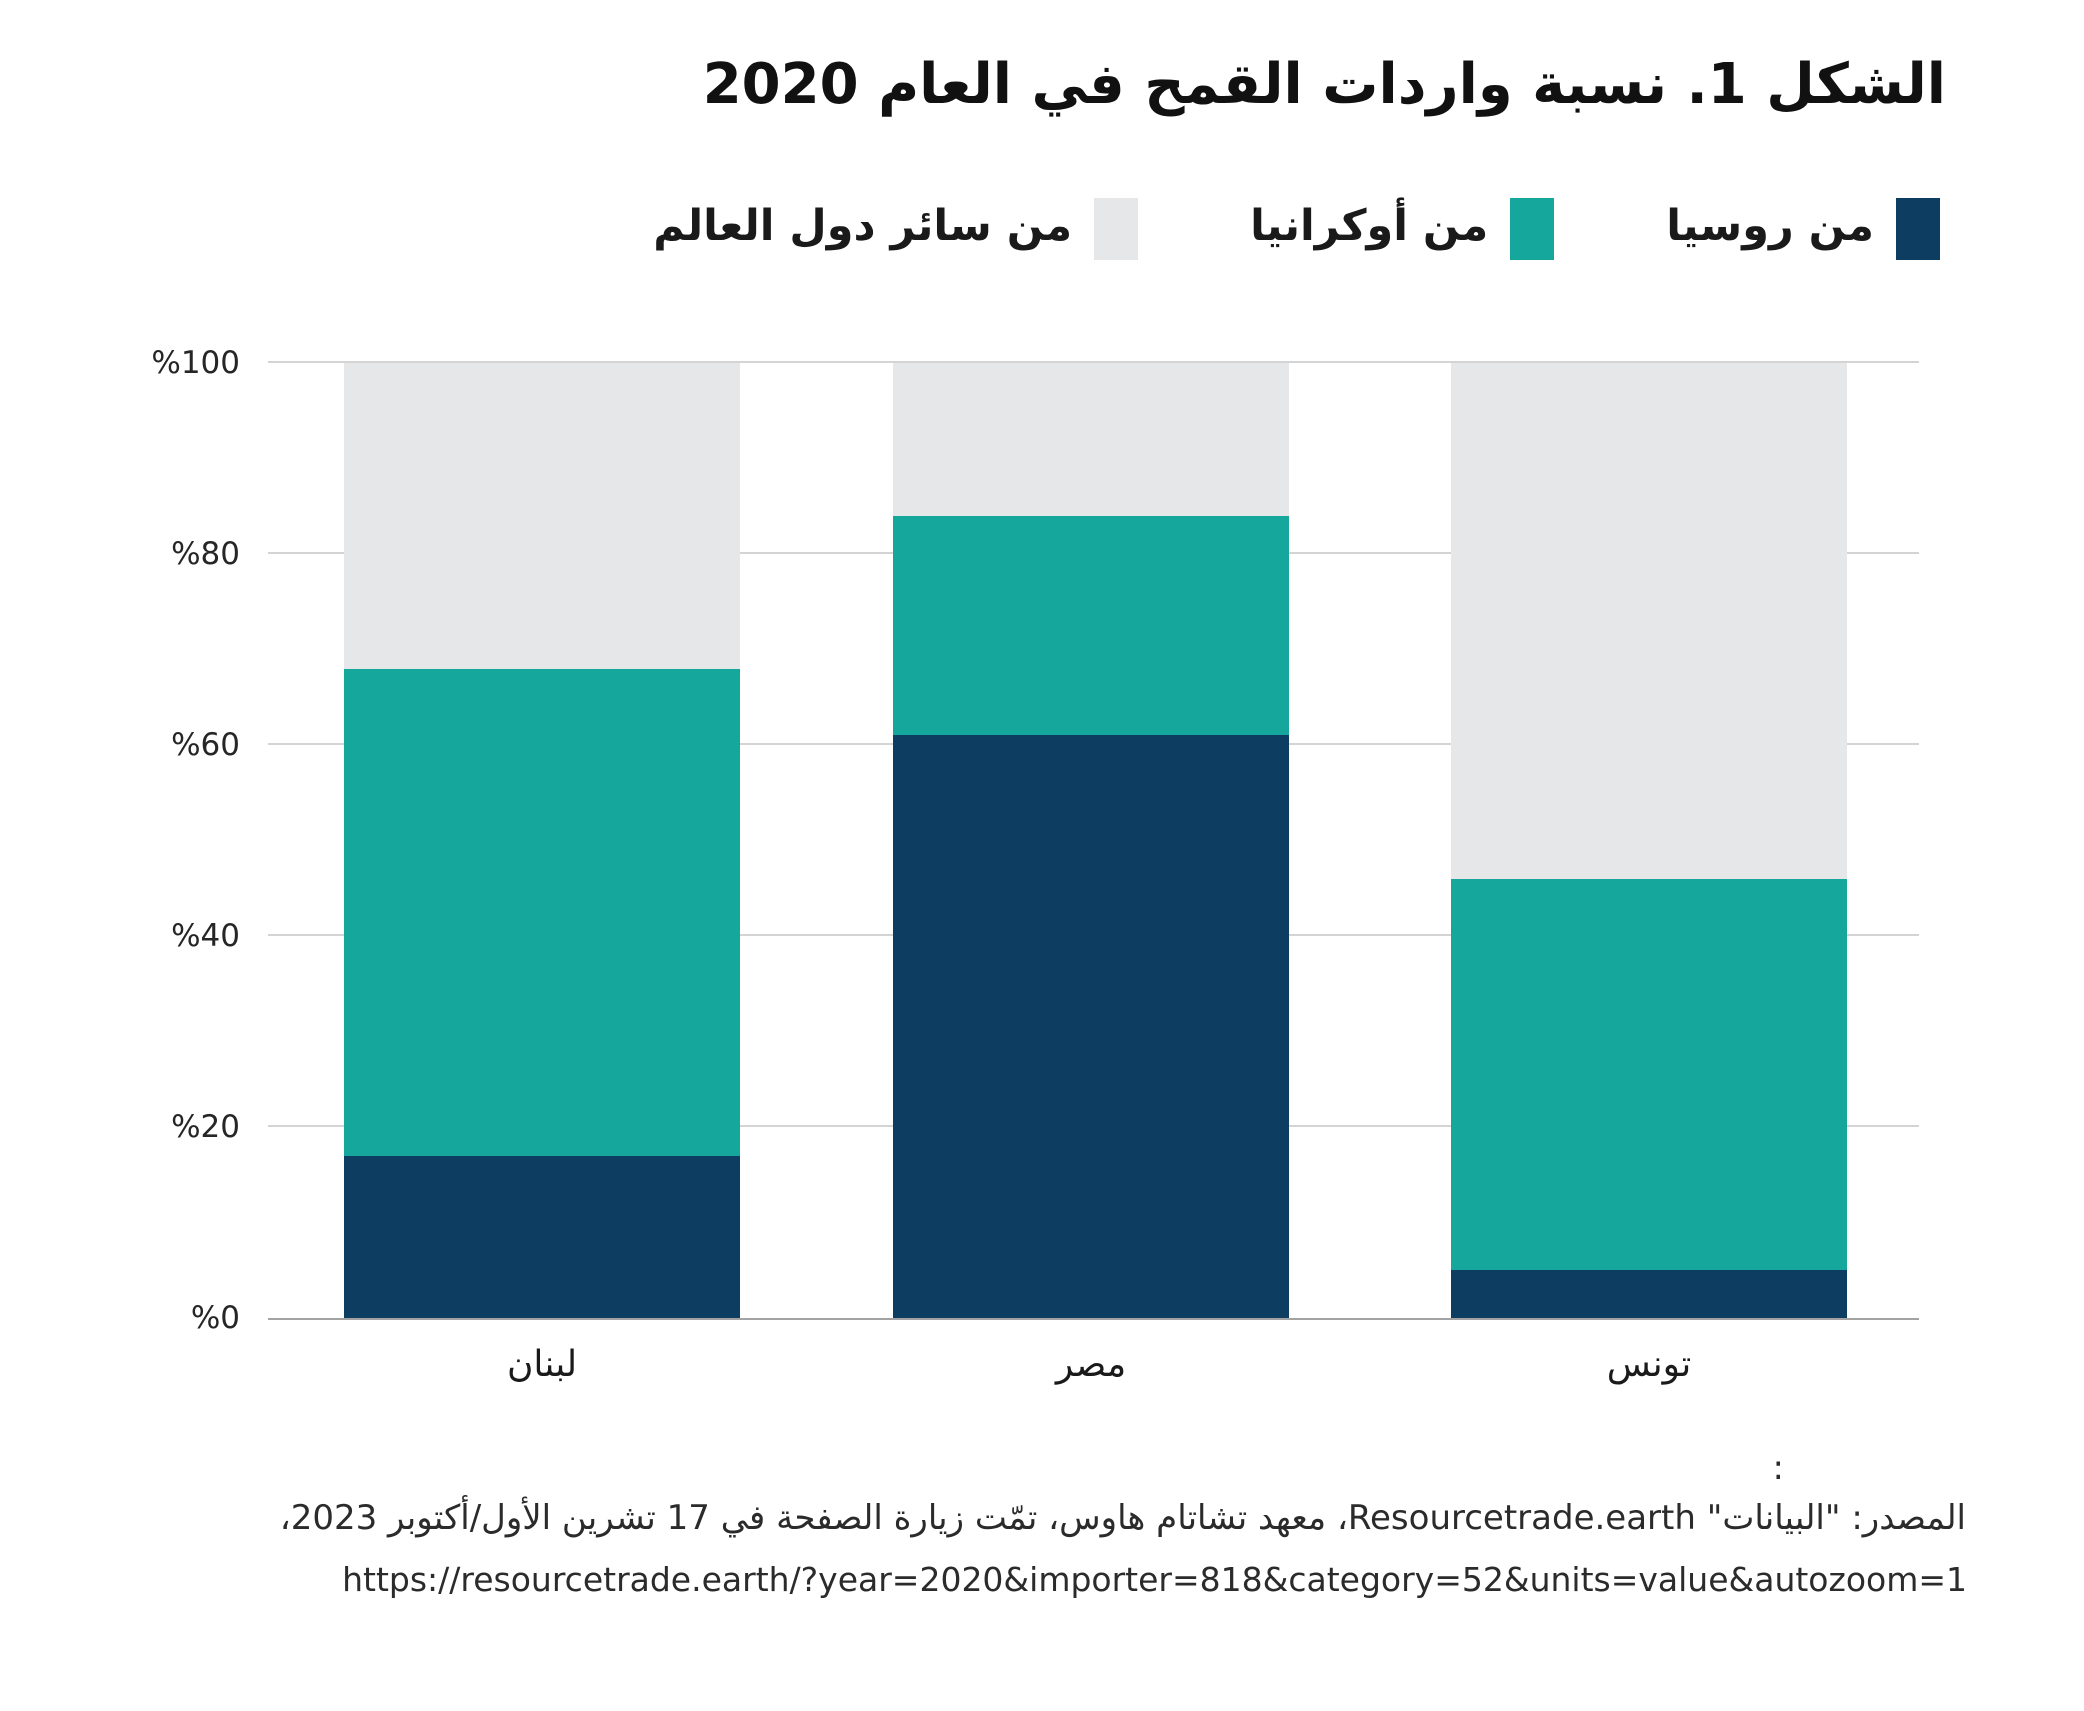  What do you see at coordinates (1091, 1364) in the screenshot?
I see `x-tick-label-2: مصر` at bounding box center [1091, 1364].